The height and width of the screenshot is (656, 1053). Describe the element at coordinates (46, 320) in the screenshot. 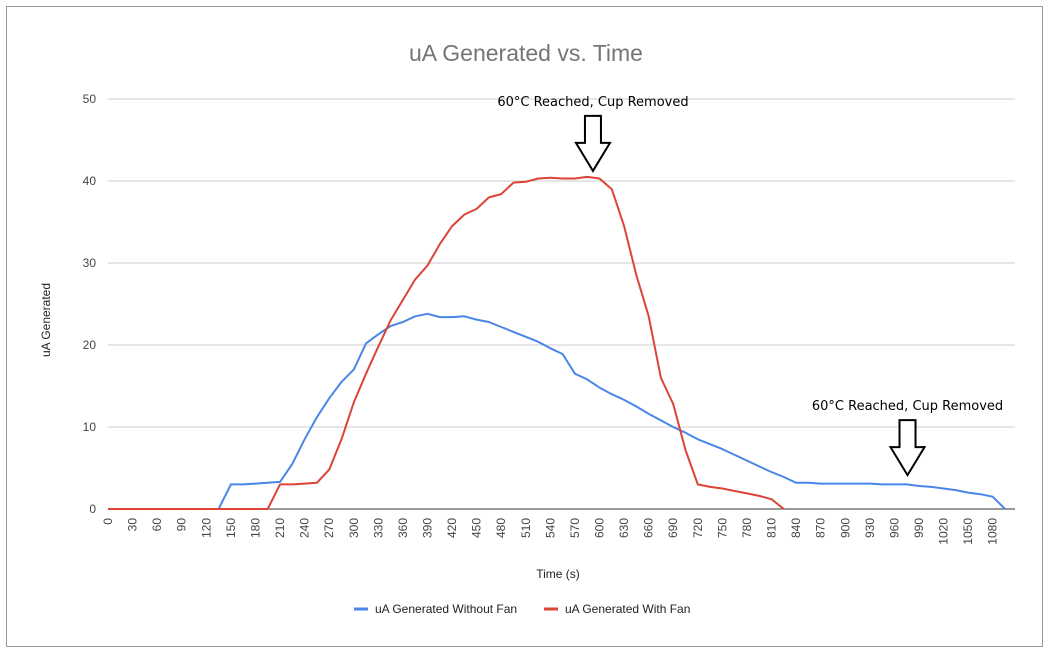

I see `y-axis-label: uA Generated` at that location.